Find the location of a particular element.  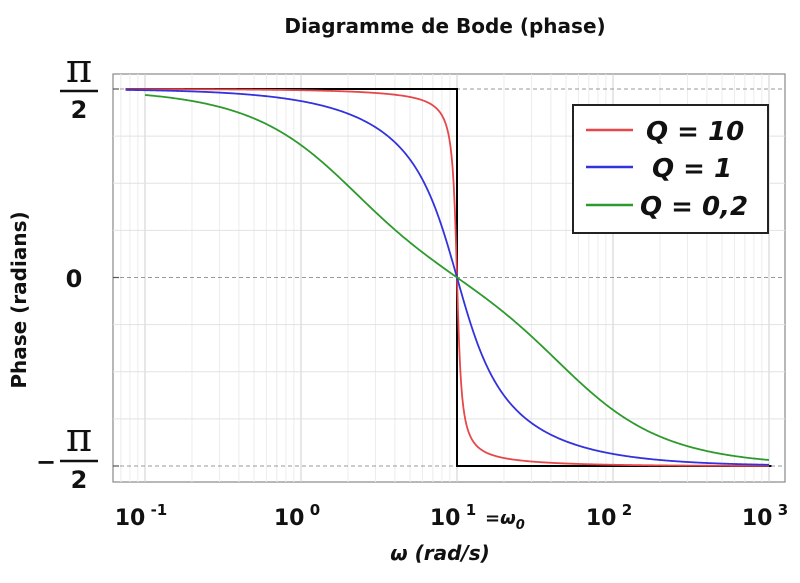

y-tick-zero: 0 is located at coordinates (74, 279).